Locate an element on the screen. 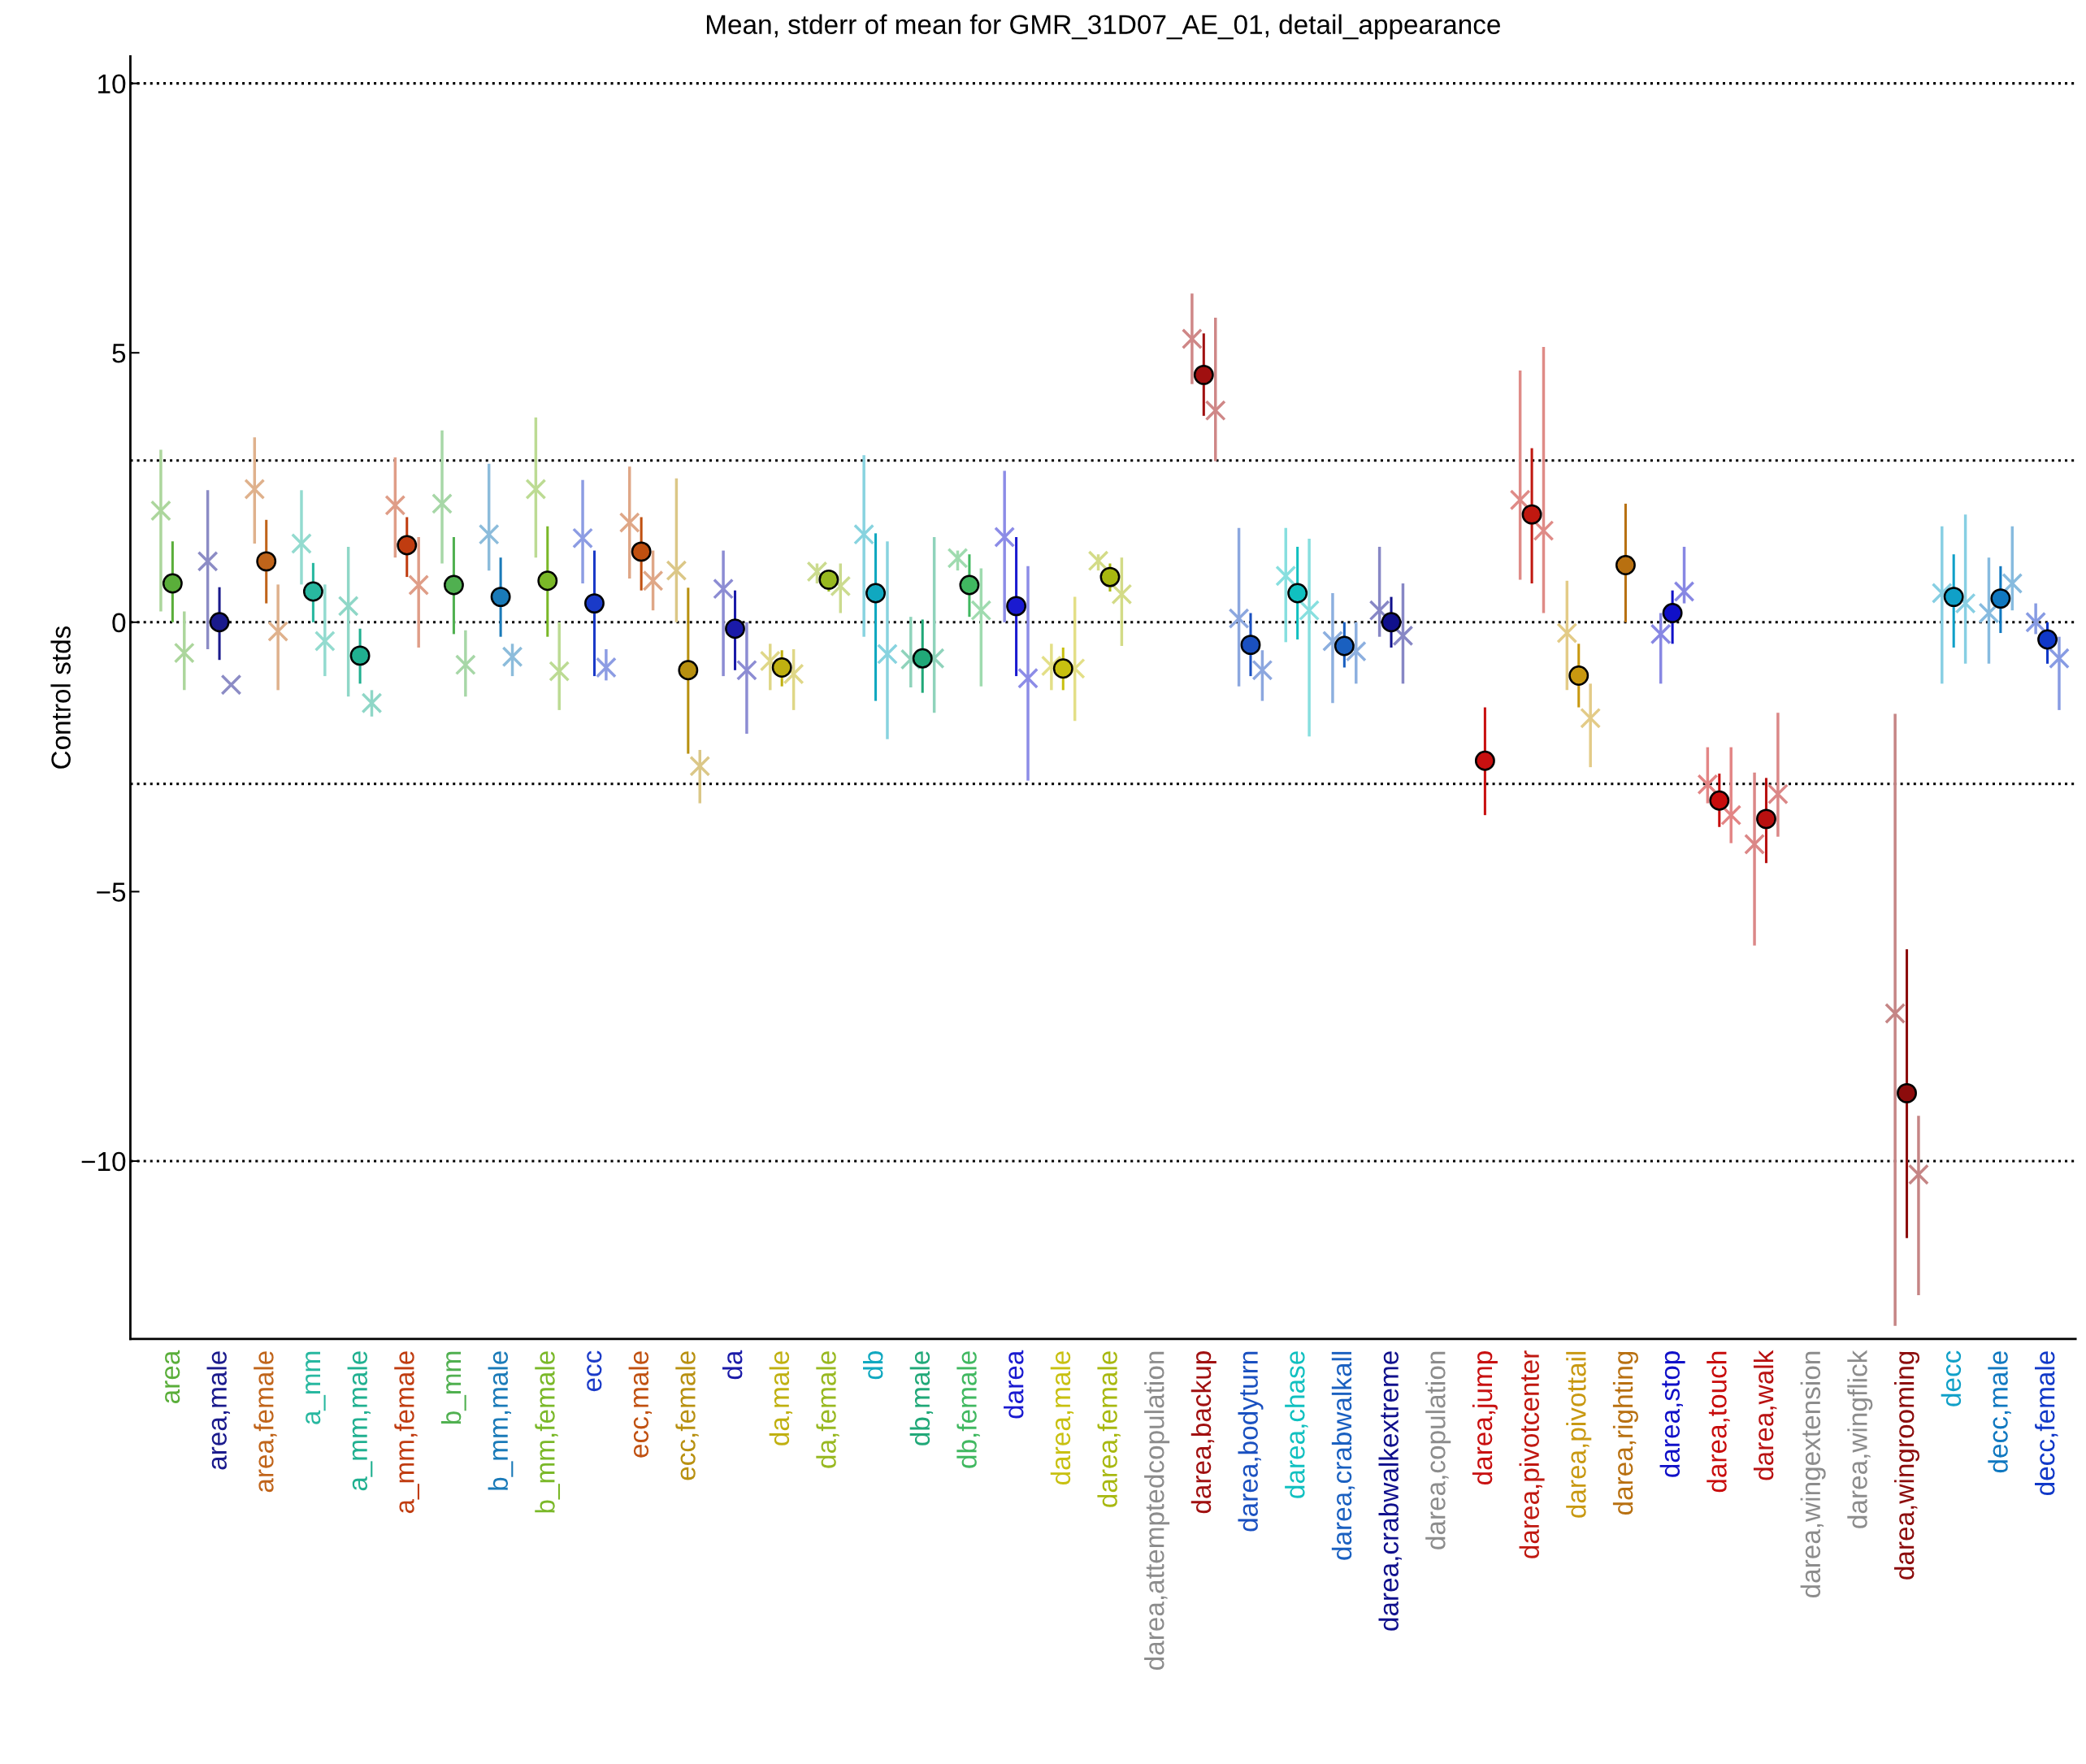 The width and height of the screenshot is (2086, 1764). y-axis-title: Control stds is located at coordinates (60, 697).